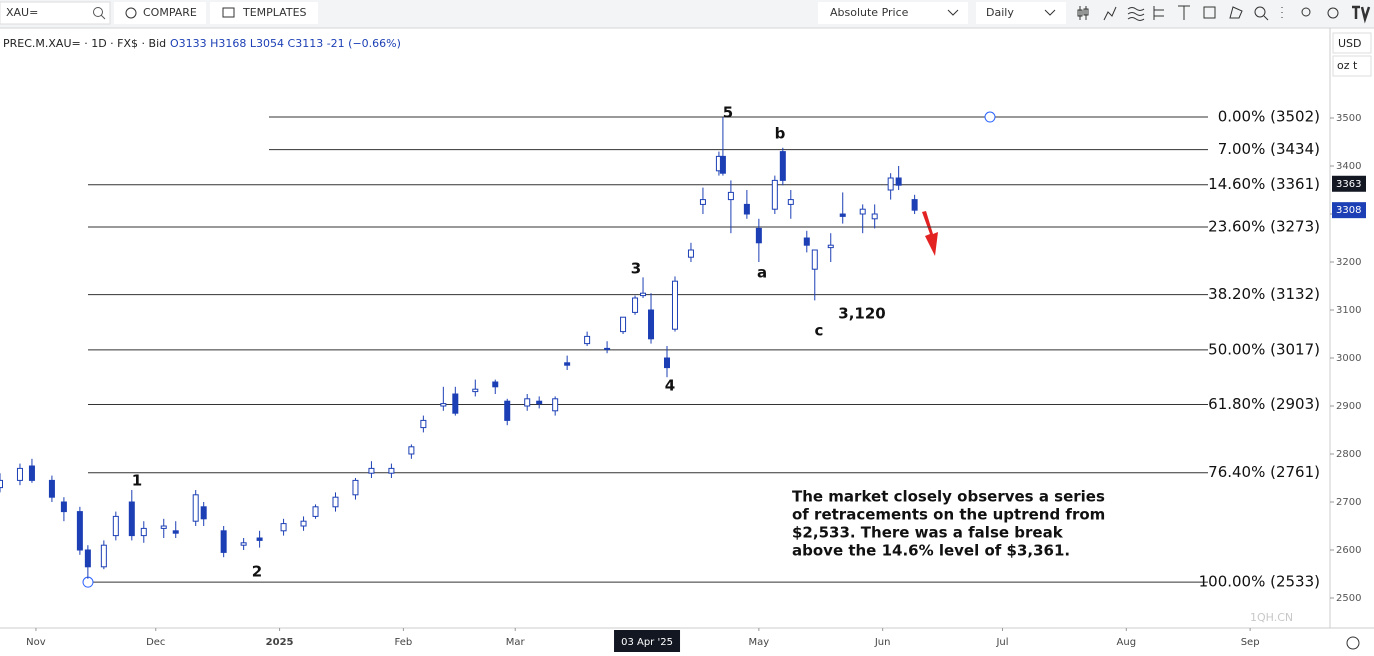 The image size is (1374, 656). What do you see at coordinates (728, 113) in the screenshot?
I see `wave-label: 5` at bounding box center [728, 113].